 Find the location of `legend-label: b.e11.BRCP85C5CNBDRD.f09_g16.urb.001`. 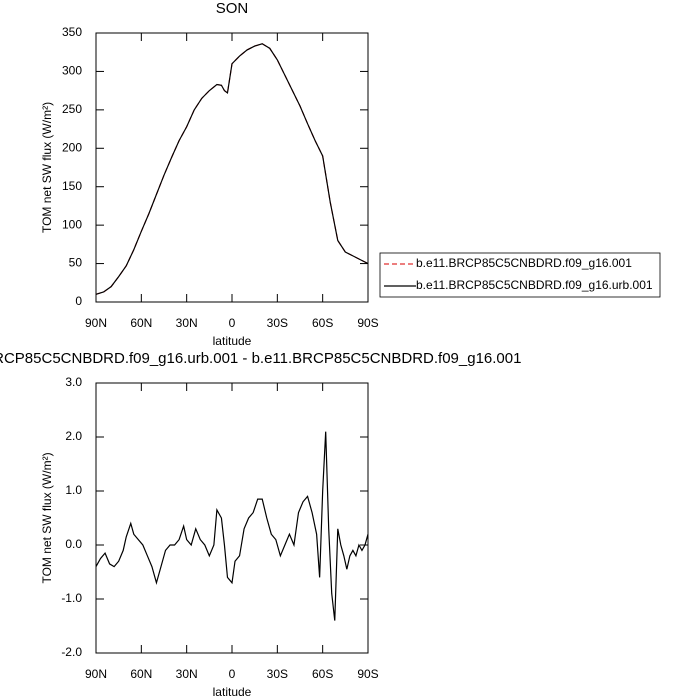

legend-label: b.e11.BRCP85C5CNBDRD.f09_g16.urb.001 is located at coordinates (534, 285).